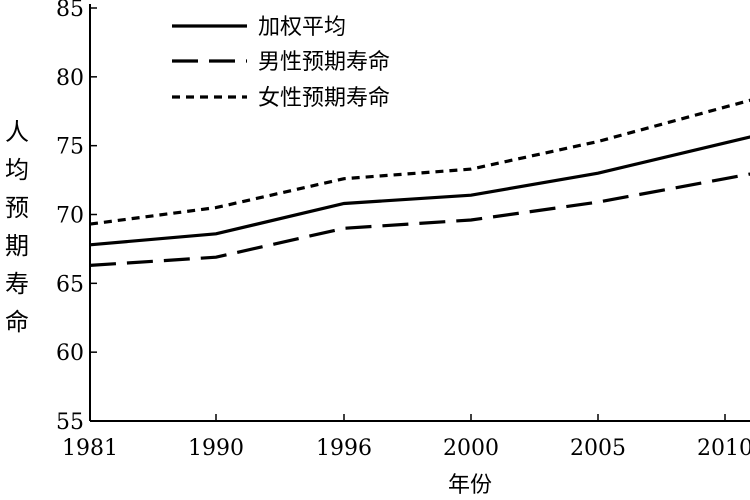 This screenshot has height=500, width=750. Describe the element at coordinates (90, 448) in the screenshot. I see `x-tick-label: 1981` at that location.